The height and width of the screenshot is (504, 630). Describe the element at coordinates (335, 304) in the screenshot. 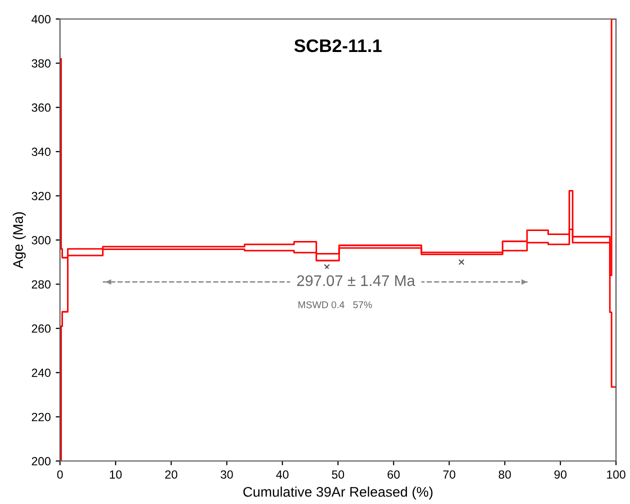

I see `annotation: MSWD 0.4 57%` at that location.